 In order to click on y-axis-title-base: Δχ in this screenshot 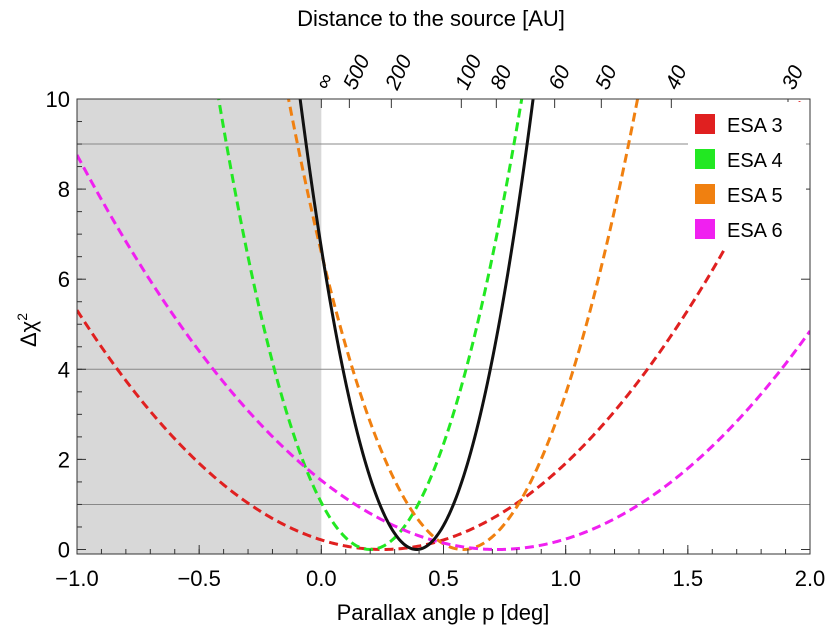, I will do `click(28, 333)`.